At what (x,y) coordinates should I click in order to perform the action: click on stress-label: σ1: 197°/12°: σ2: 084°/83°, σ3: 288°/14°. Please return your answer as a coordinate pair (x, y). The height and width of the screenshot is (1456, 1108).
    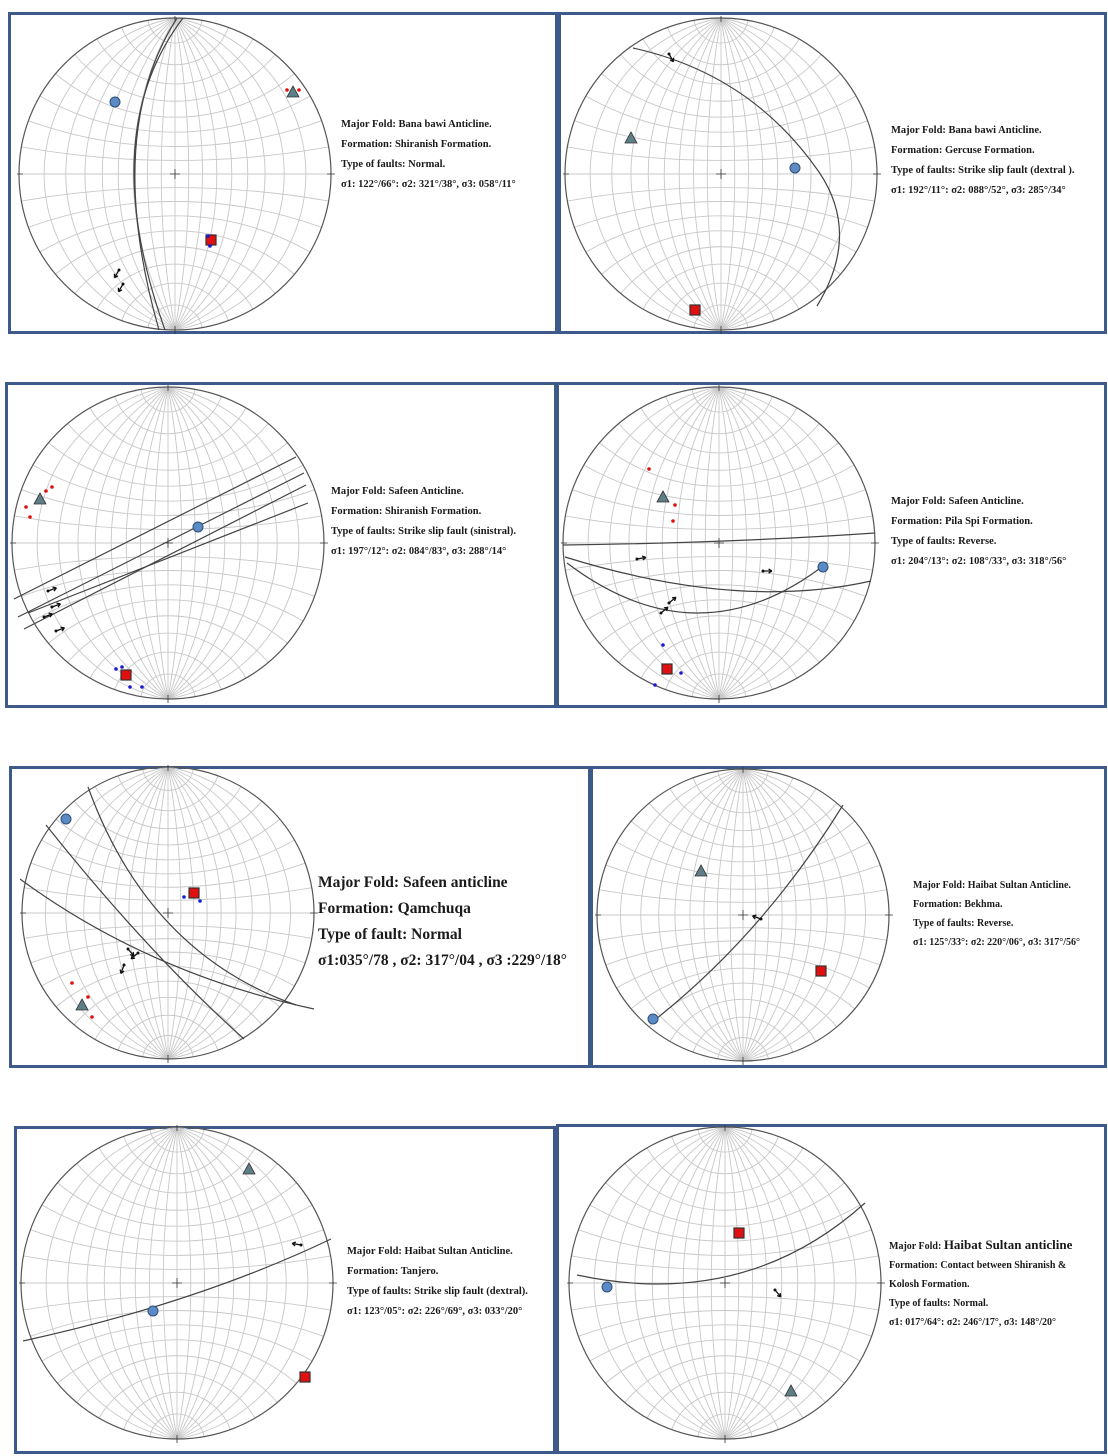
    Looking at the image, I should click on (419, 551).